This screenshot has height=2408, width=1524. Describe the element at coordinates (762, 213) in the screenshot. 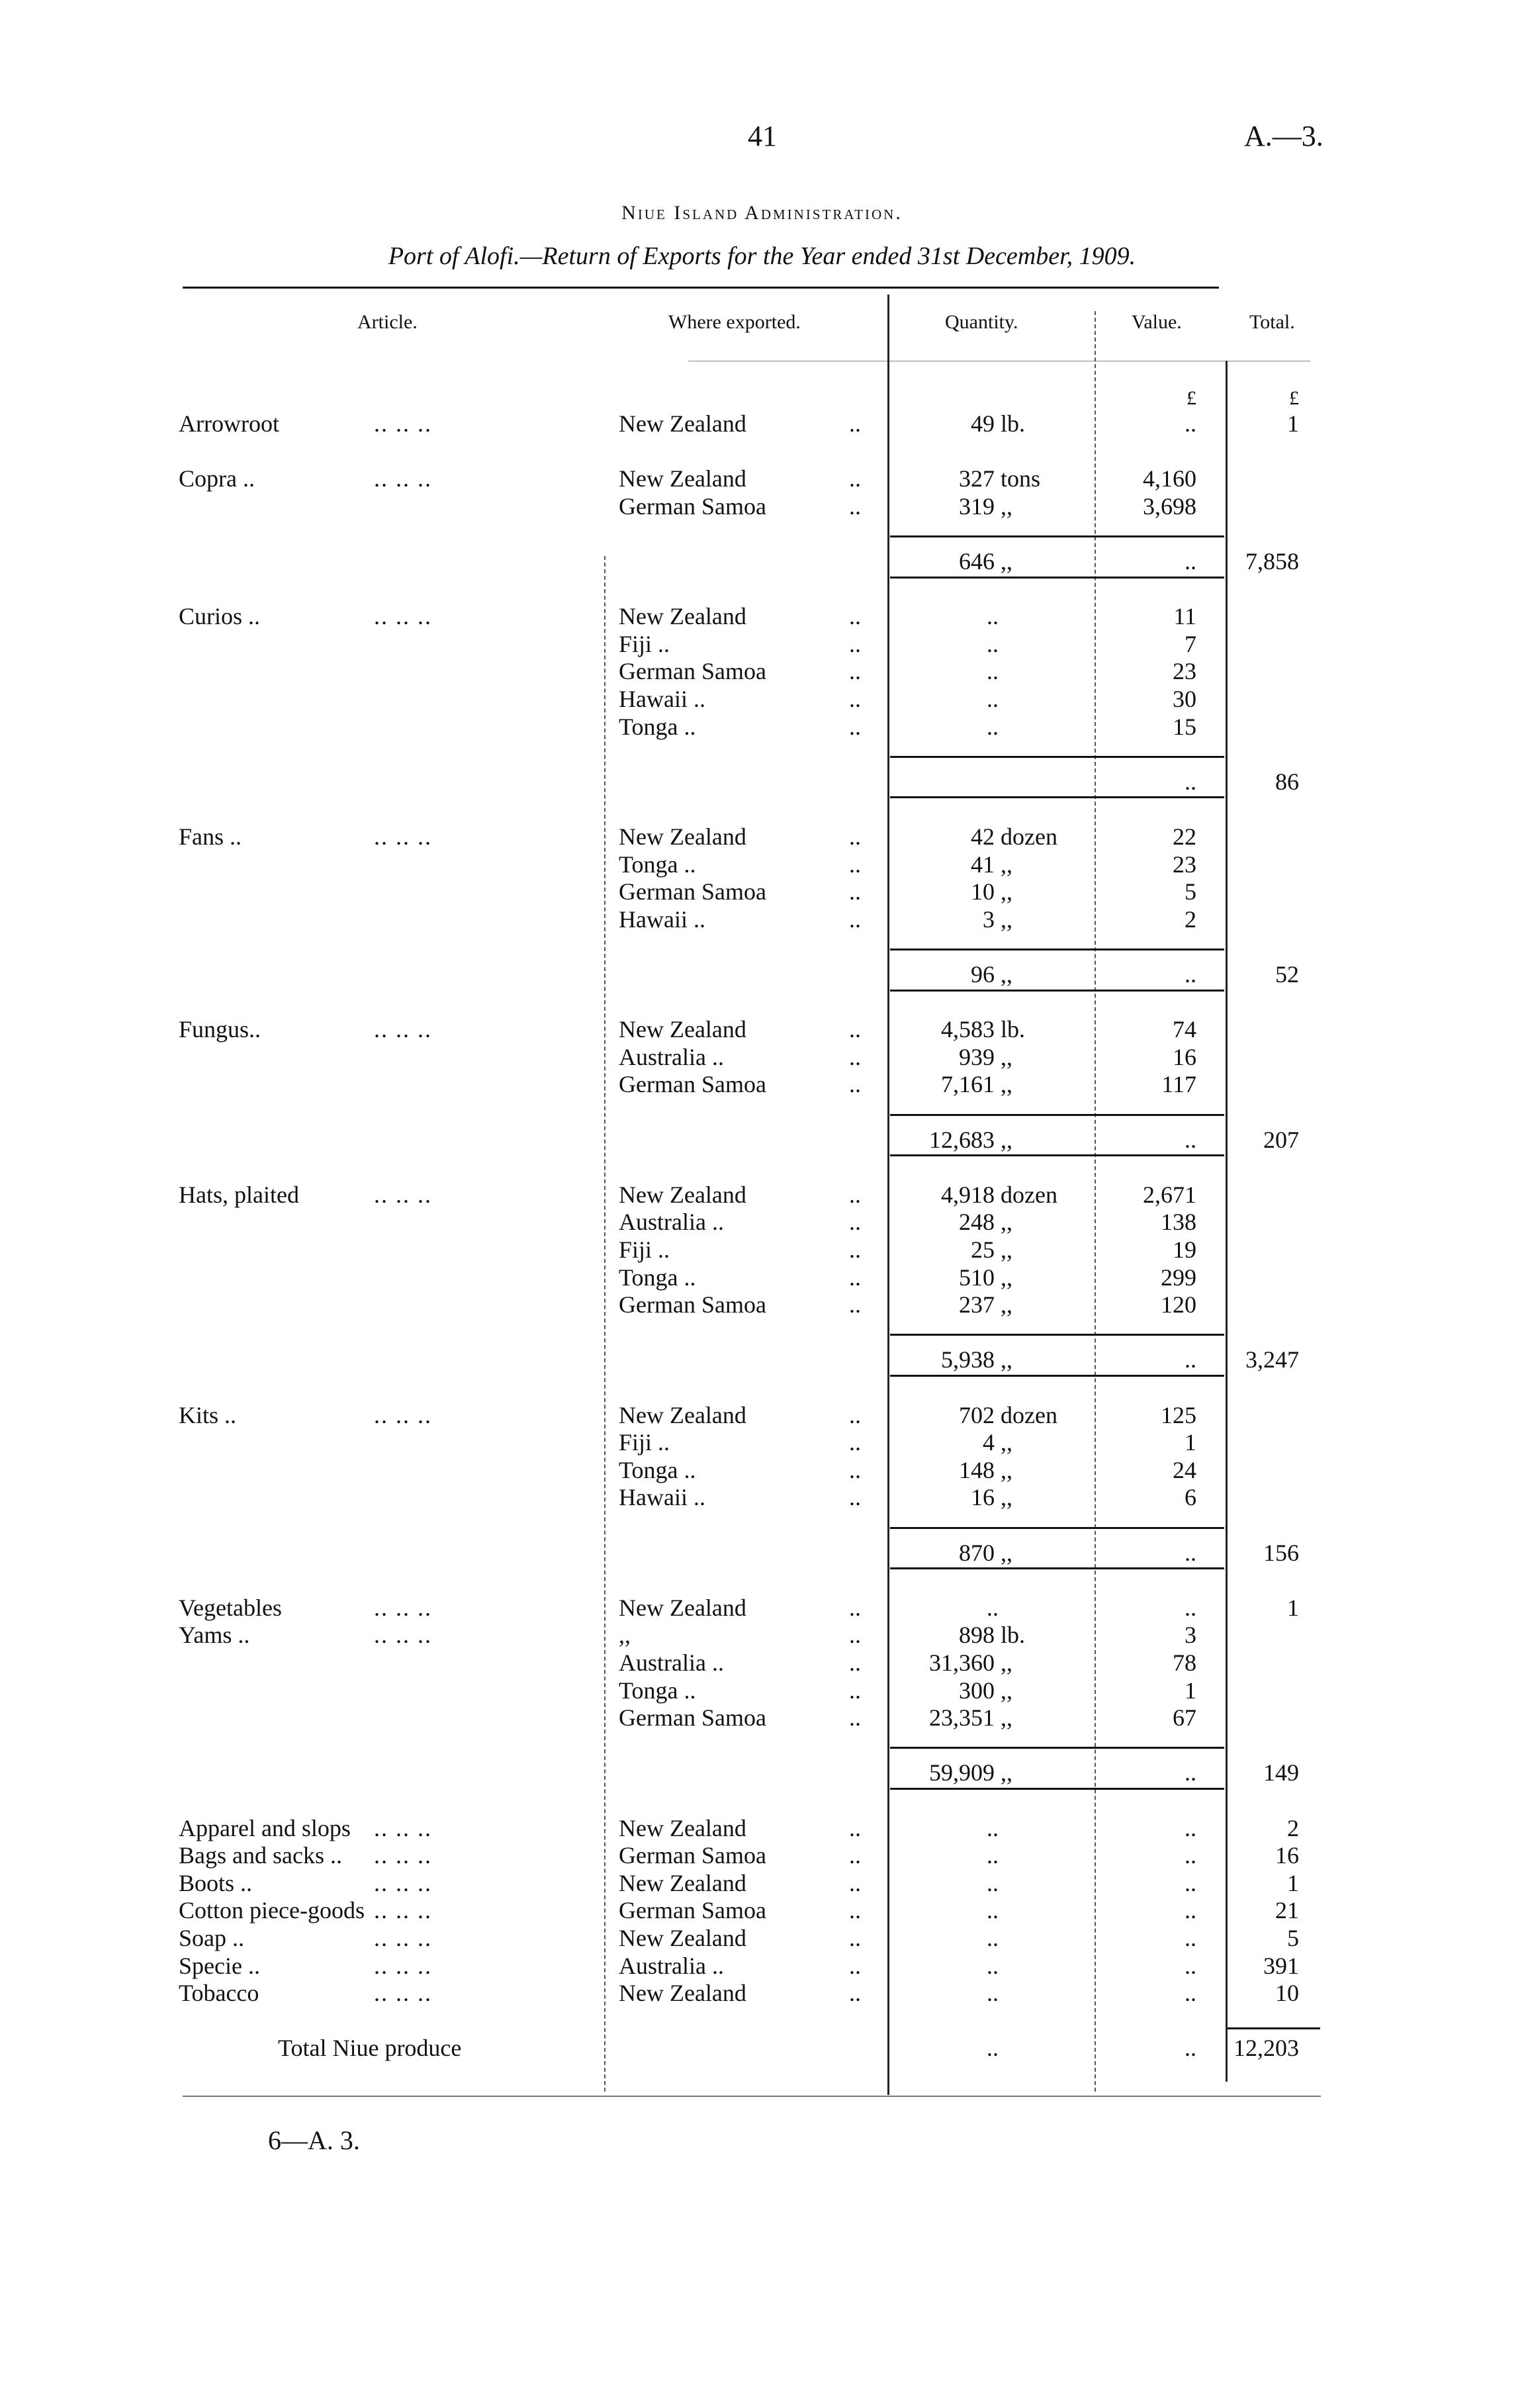

I see `page-title: Niue Island Administration.` at that location.